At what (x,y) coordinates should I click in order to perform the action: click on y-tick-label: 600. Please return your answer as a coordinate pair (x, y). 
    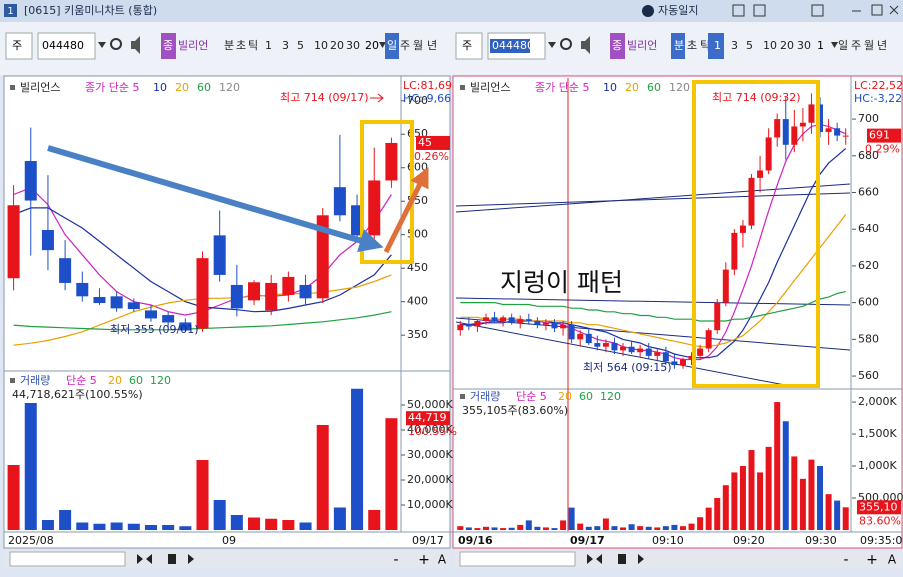
    Looking at the image, I should click on (868, 302).